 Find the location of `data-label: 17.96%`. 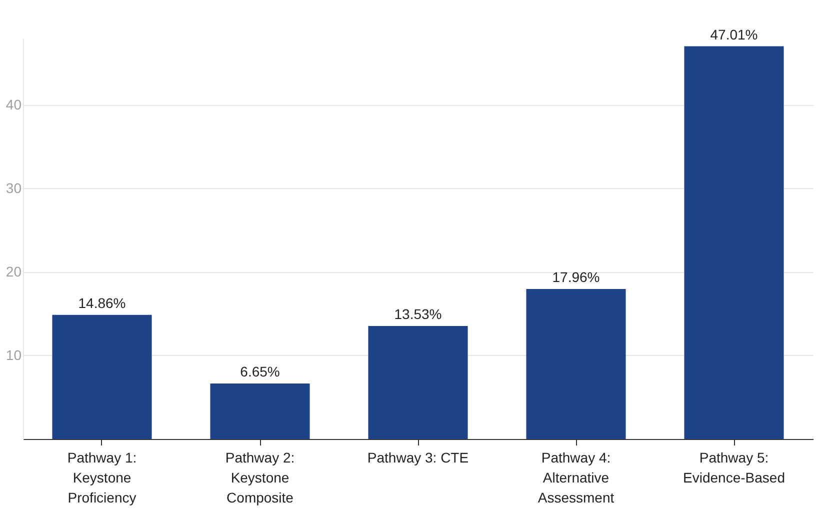

data-label: 17.96% is located at coordinates (576, 276).